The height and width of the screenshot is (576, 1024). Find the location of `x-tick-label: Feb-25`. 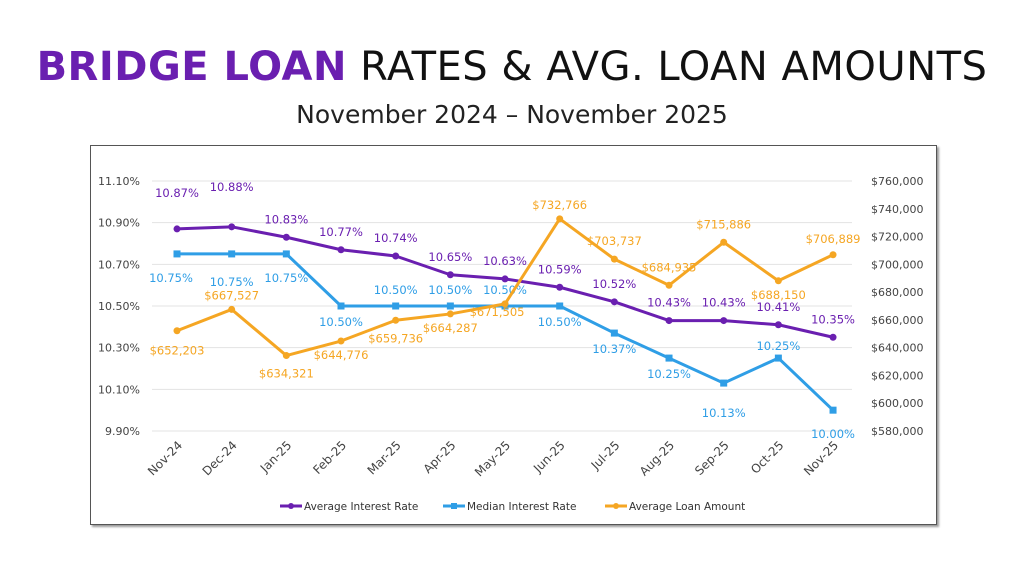

x-tick-label: Feb-25 is located at coordinates (329, 457).